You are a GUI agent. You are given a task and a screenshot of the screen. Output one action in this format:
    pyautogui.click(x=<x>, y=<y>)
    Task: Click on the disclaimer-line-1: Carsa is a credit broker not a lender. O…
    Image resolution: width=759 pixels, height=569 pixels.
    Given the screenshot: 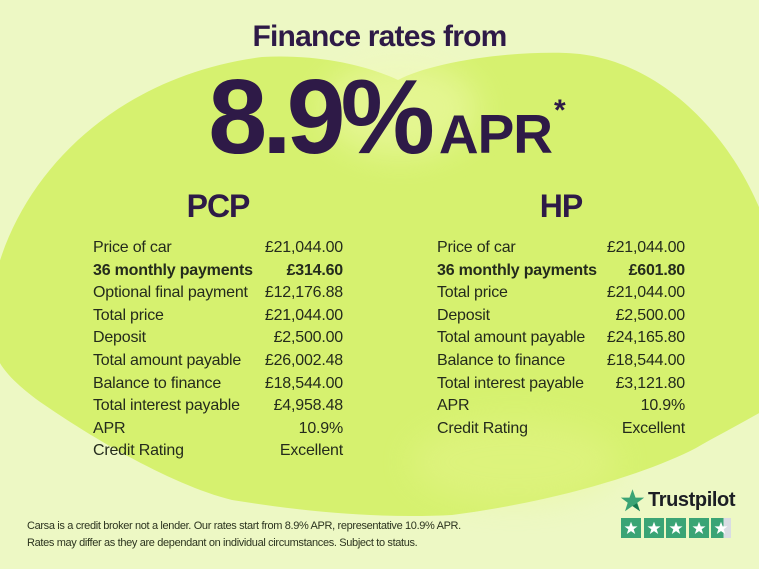 What is the action you would take?
    pyautogui.click(x=244, y=526)
    